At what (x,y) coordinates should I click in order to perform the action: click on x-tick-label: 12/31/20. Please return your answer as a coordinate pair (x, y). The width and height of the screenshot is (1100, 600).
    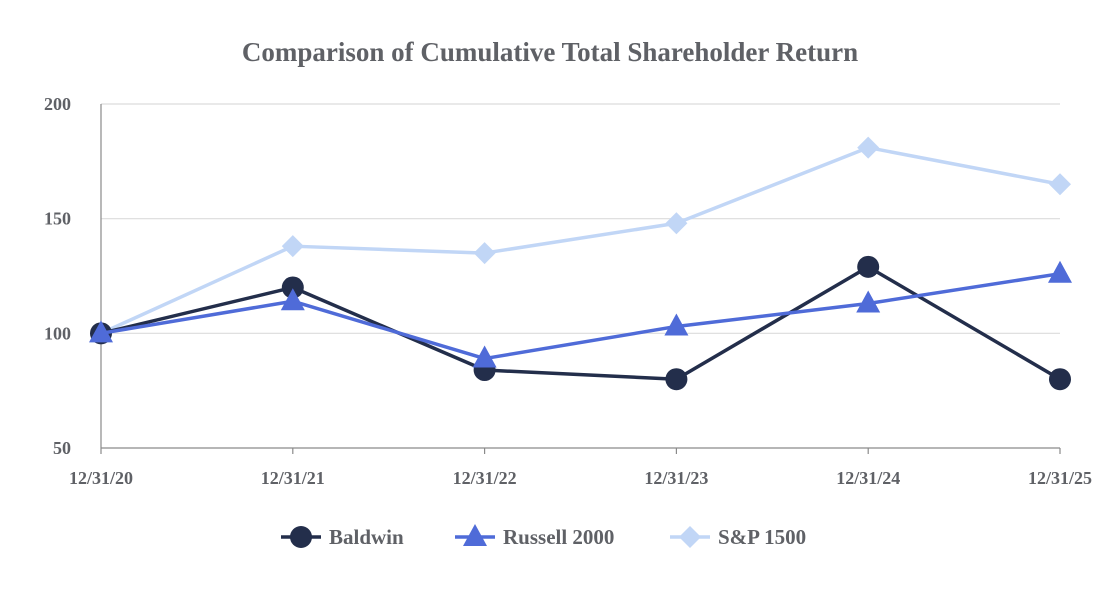
    Looking at the image, I should click on (101, 478).